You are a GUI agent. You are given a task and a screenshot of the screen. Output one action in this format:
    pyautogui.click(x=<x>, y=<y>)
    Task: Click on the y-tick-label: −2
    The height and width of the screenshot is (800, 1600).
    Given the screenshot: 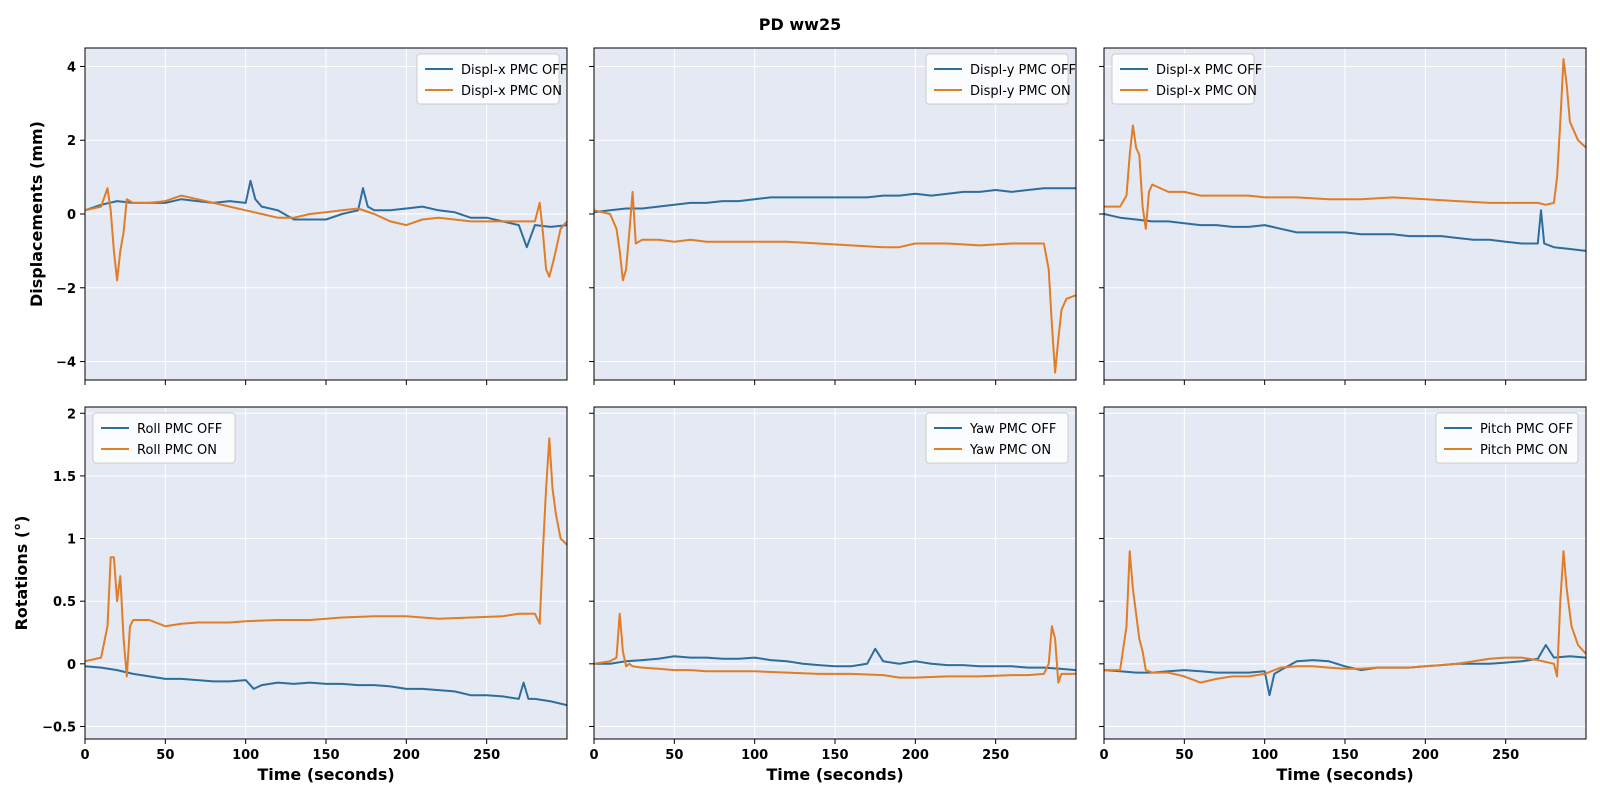 What is the action you would take?
    pyautogui.click(x=66, y=289)
    